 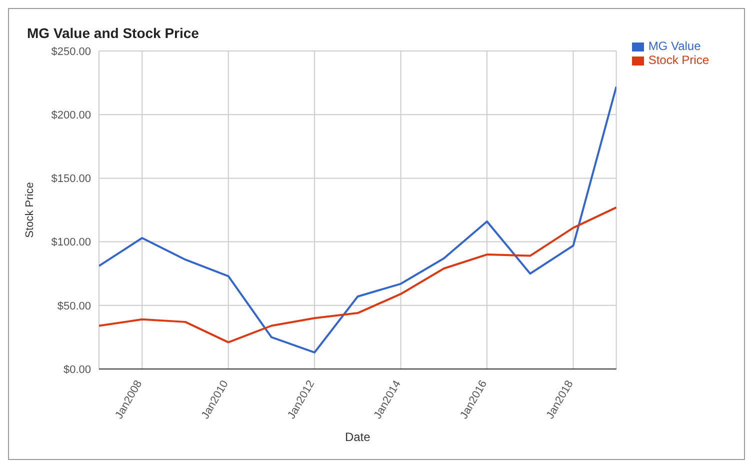 I want to click on y-tick-label: $150.00, so click(x=71, y=179).